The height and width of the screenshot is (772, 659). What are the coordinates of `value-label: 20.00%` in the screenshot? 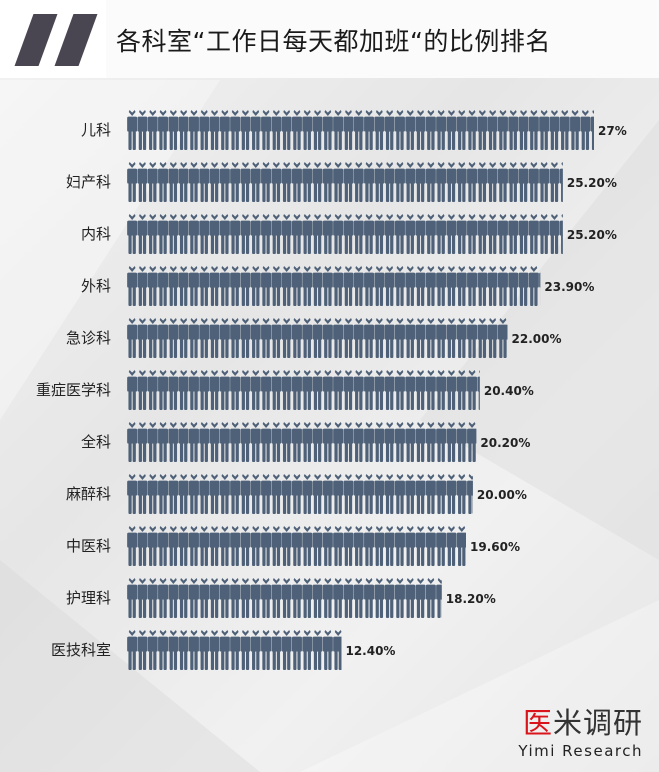 It's located at (502, 495).